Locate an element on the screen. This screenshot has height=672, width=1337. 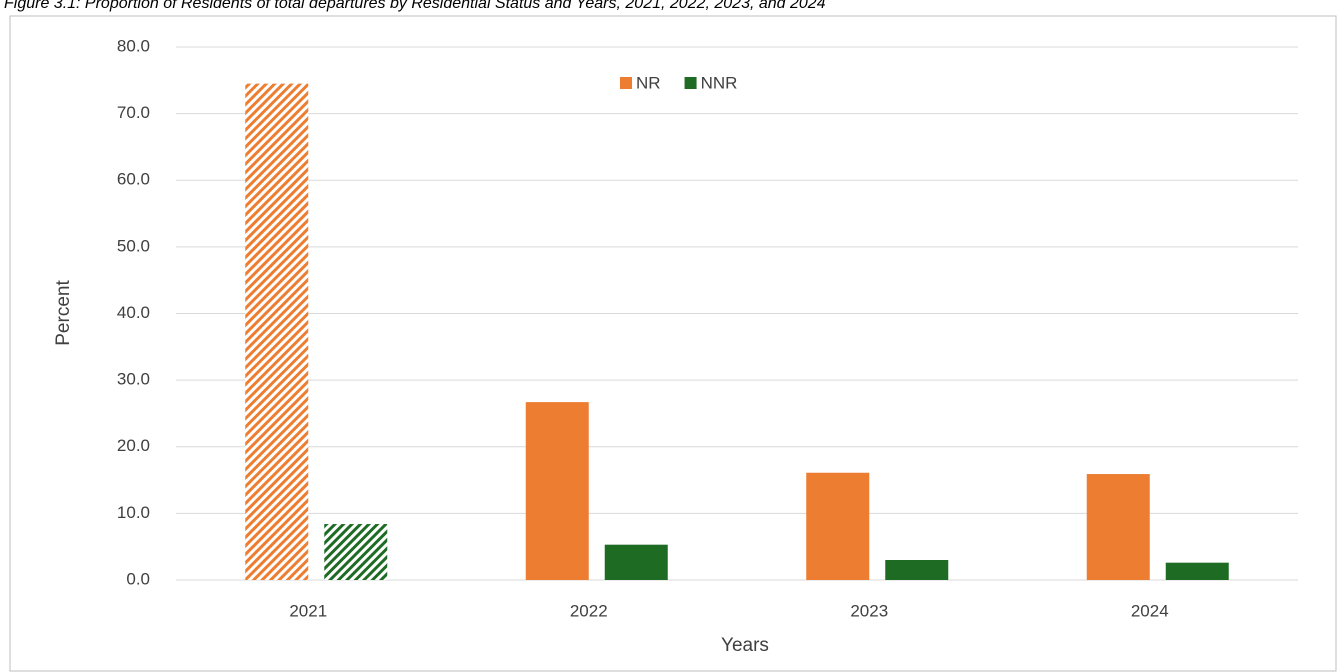
legend-label: NR is located at coordinates (648, 82).